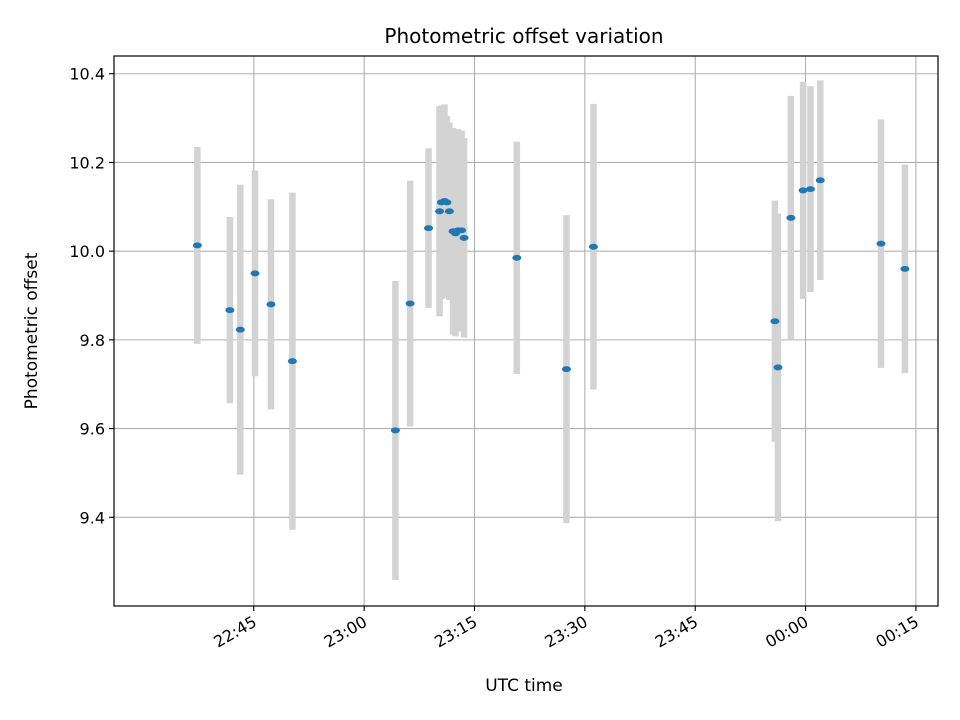  What do you see at coordinates (92, 517) in the screenshot?
I see `y-tick-label: 9.4` at bounding box center [92, 517].